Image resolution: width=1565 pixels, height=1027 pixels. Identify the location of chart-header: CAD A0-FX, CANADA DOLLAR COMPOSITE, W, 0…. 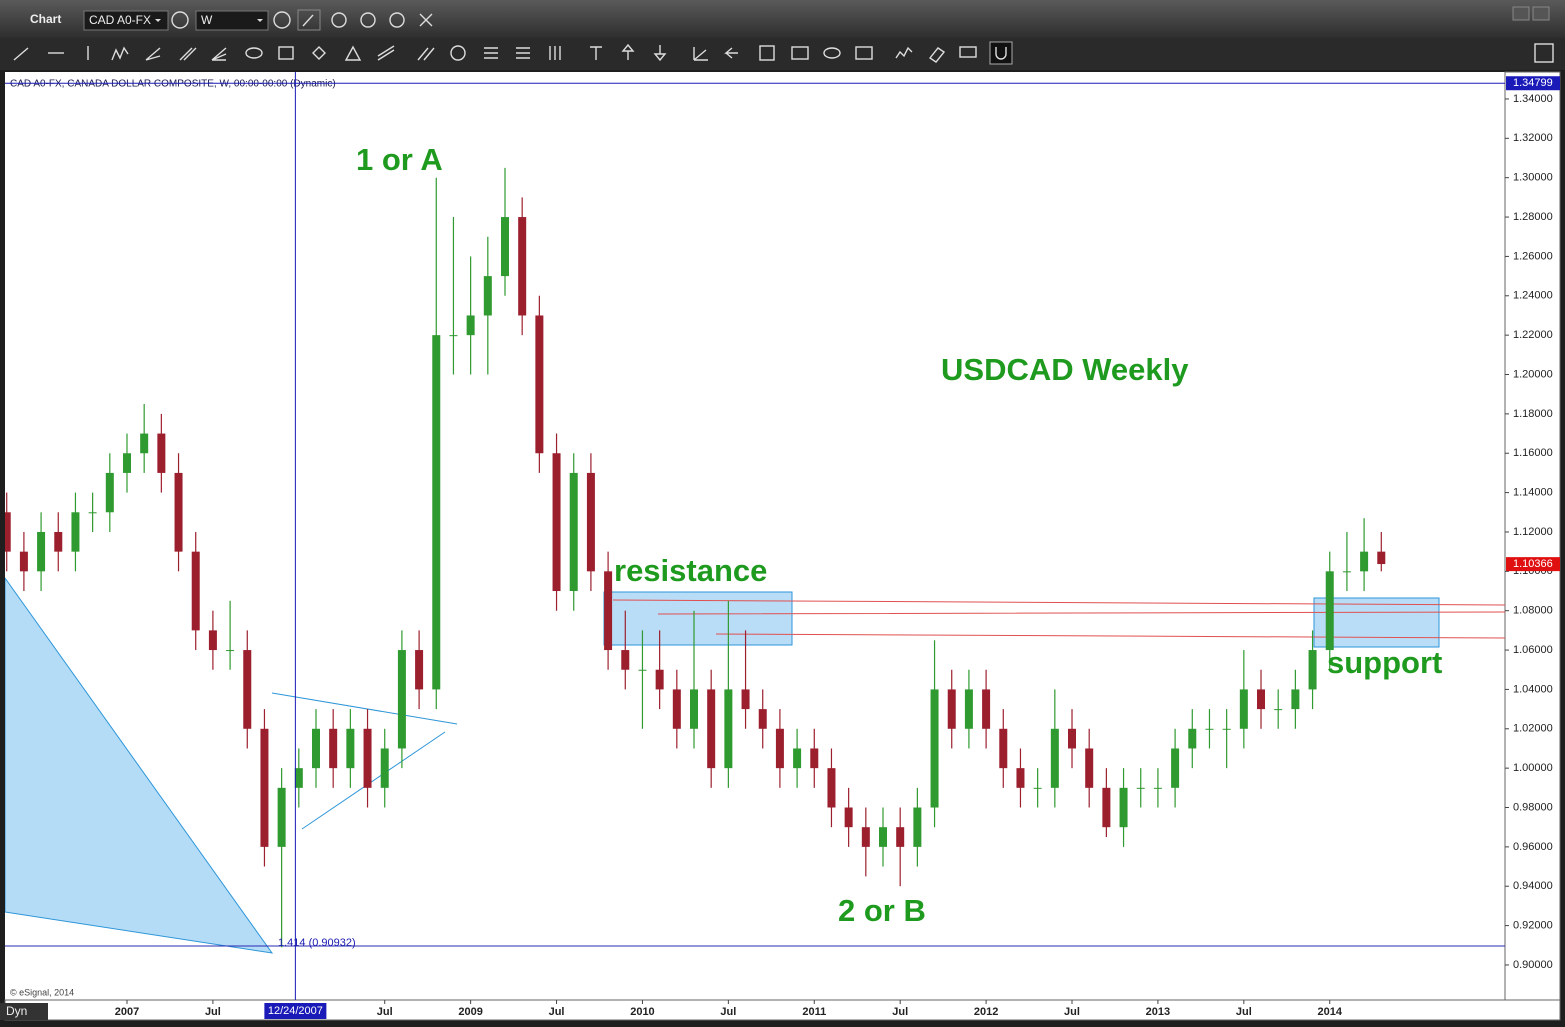
(173, 84).